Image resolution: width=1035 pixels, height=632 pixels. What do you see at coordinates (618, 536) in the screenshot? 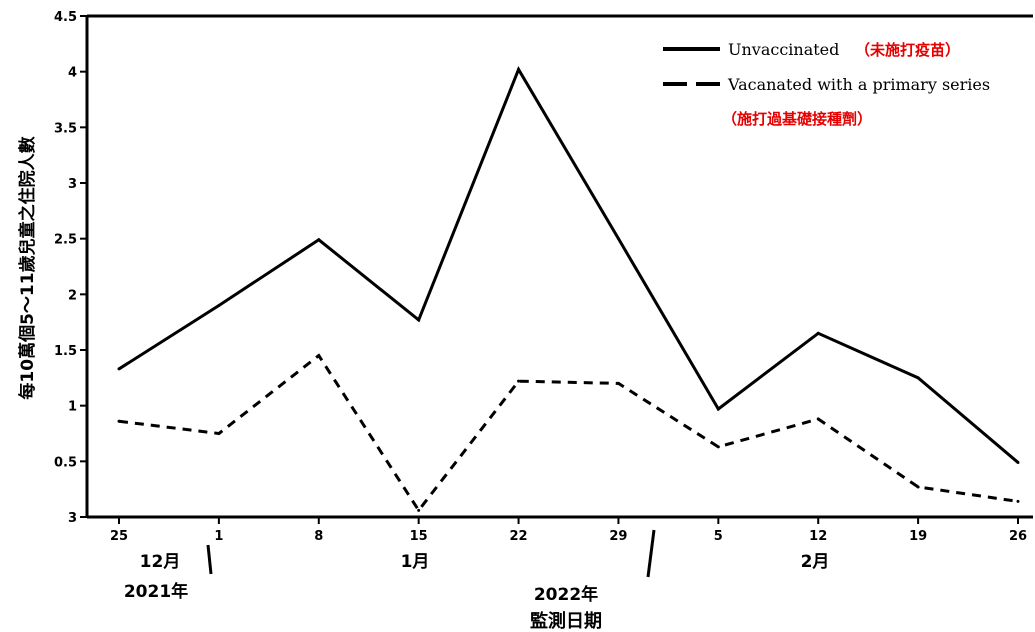
I see `x-tick-label: 29` at bounding box center [618, 536].